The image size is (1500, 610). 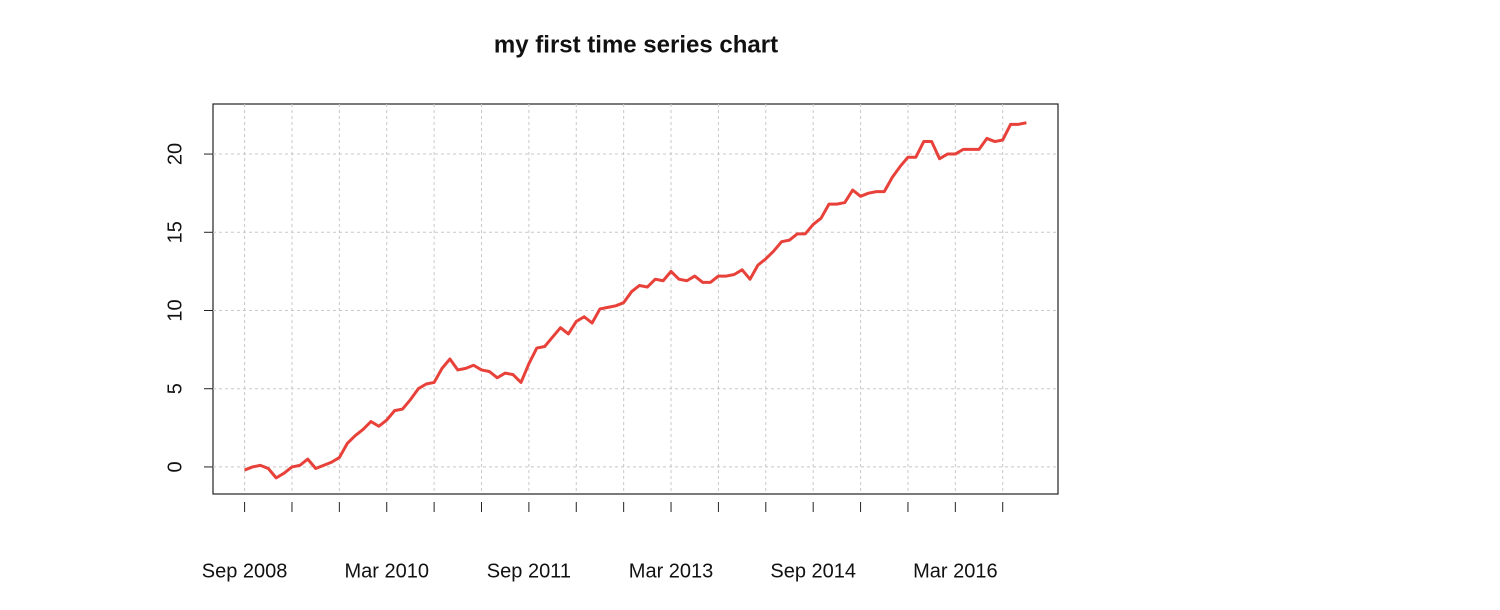 I want to click on chart-title: my first time series chart, so click(x=636, y=44).